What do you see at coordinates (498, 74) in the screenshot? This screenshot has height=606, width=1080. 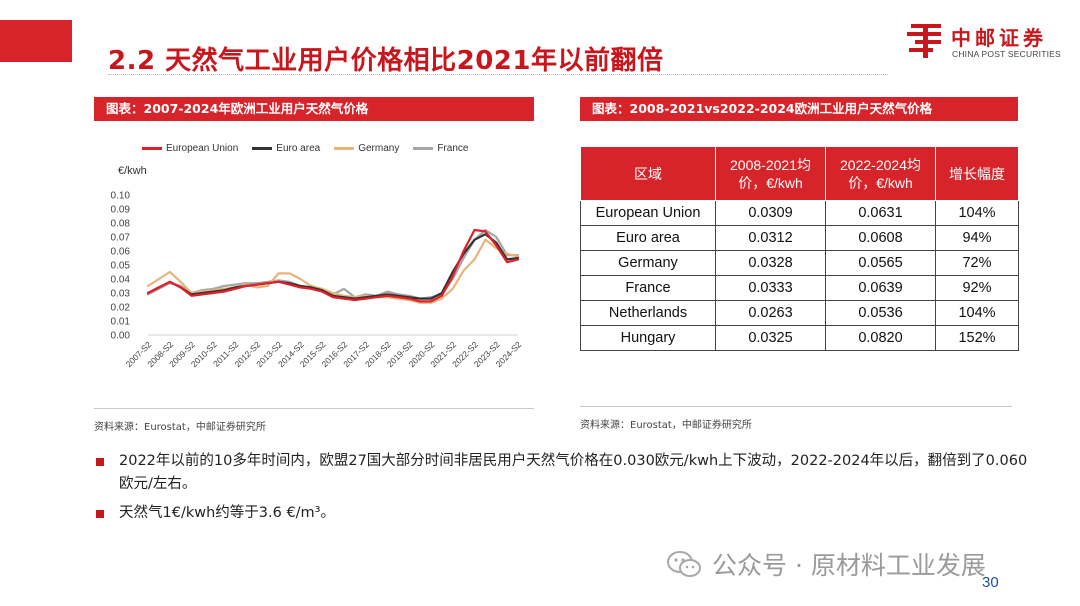 I see `title-divider` at bounding box center [498, 74].